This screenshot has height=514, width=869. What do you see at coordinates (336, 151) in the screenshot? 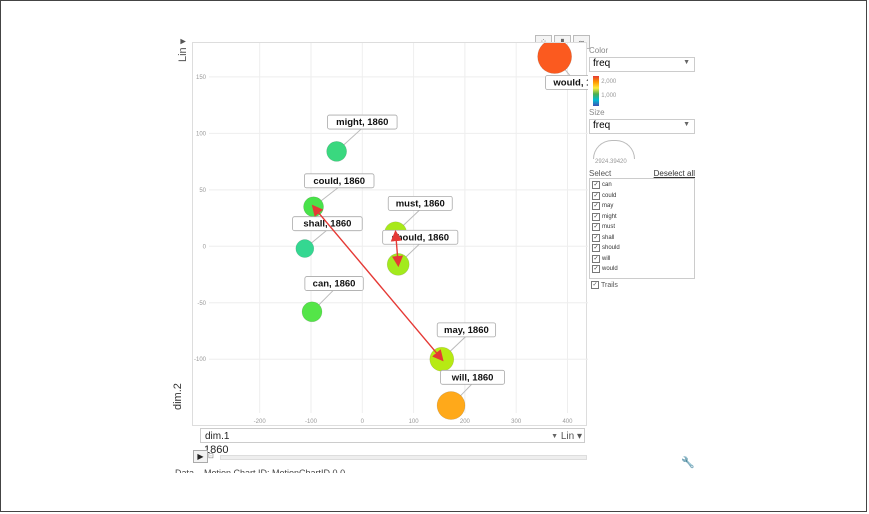
I see `bubble-might` at bounding box center [336, 151].